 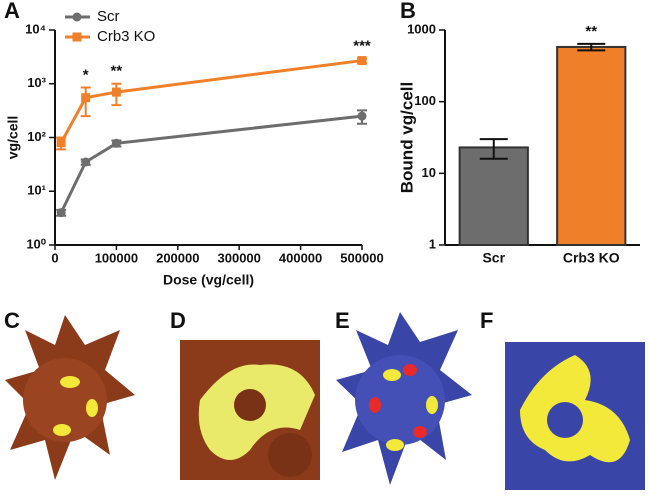 I want to click on x-axis-label: Dose (vg/cell), so click(x=208, y=280).